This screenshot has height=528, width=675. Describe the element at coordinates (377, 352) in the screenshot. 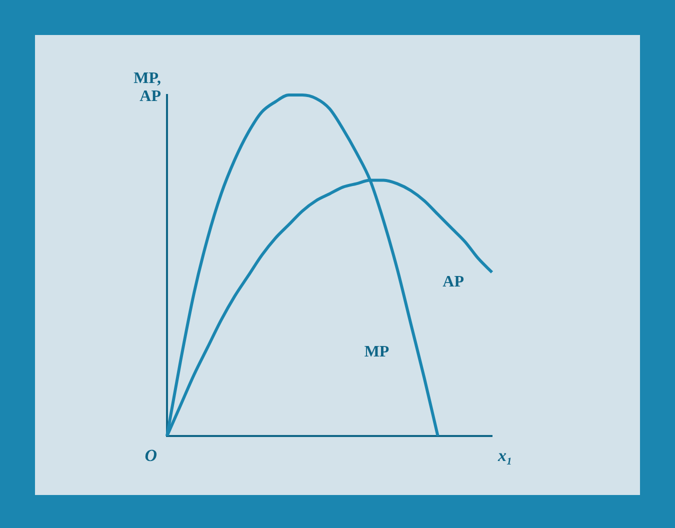

I see `series-label: MP` at that location.